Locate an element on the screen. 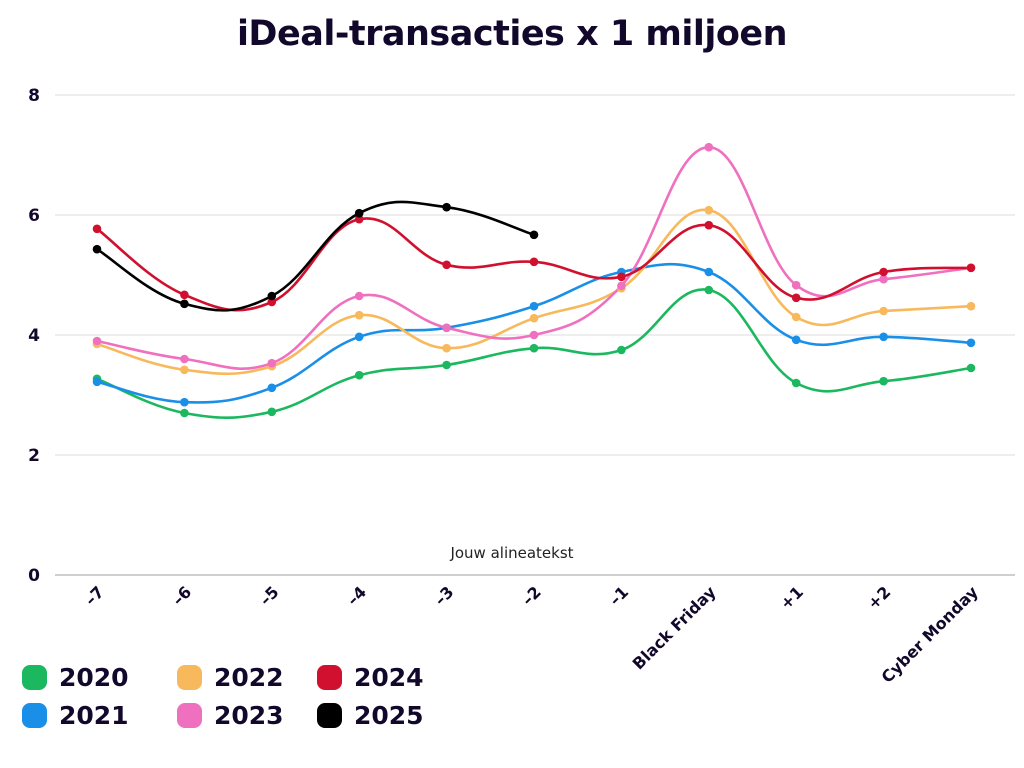 The width and height of the screenshot is (1024, 768). x-tick-label: +1 is located at coordinates (791, 597).